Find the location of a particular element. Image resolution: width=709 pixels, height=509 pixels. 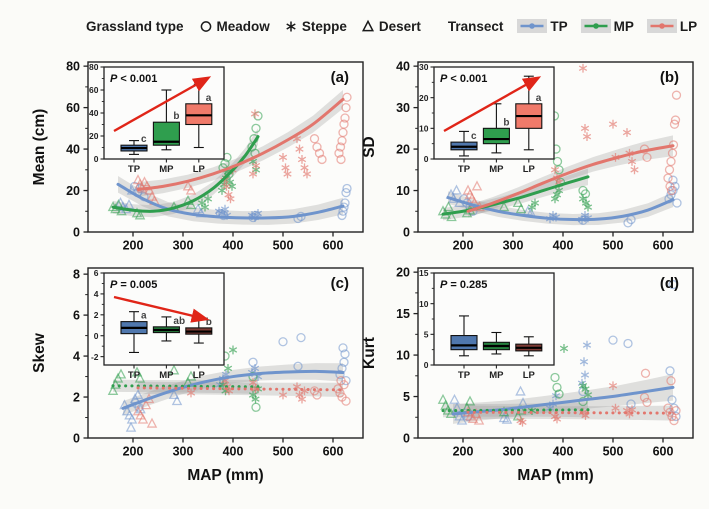

y-tick-label: 10 is located at coordinates (403, 355).